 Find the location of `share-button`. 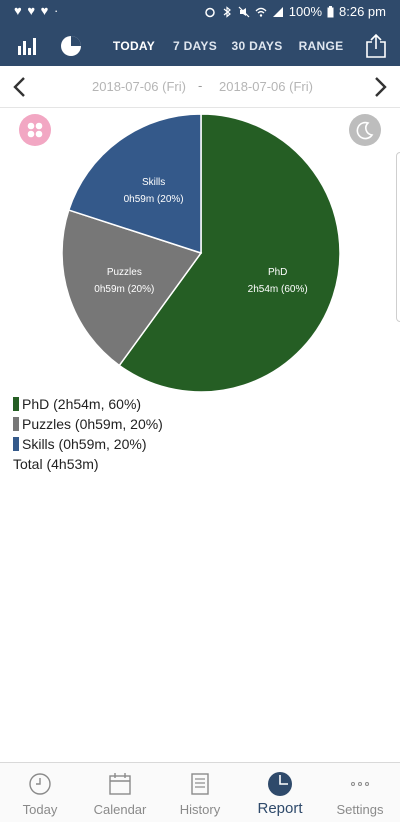

share-button is located at coordinates (376, 46).